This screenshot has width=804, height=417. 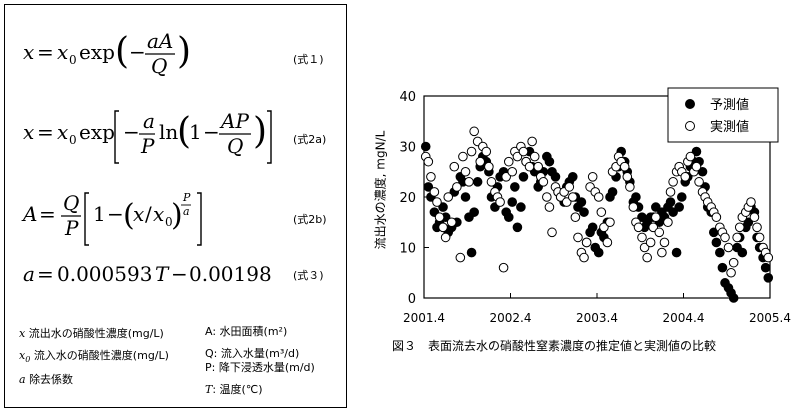 What do you see at coordinates (246, 331) in the screenshot?
I see `legend-term-A: A: 水田面積(m²)` at bounding box center [246, 331].